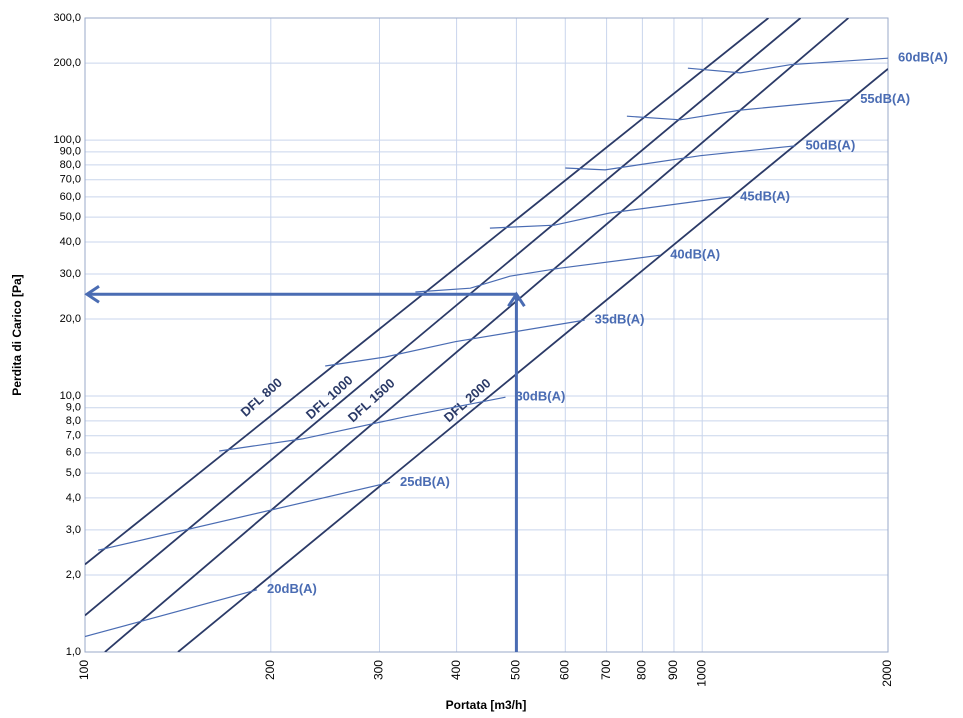  I want to click on x-tick-label: 2000, so click(887, 673).